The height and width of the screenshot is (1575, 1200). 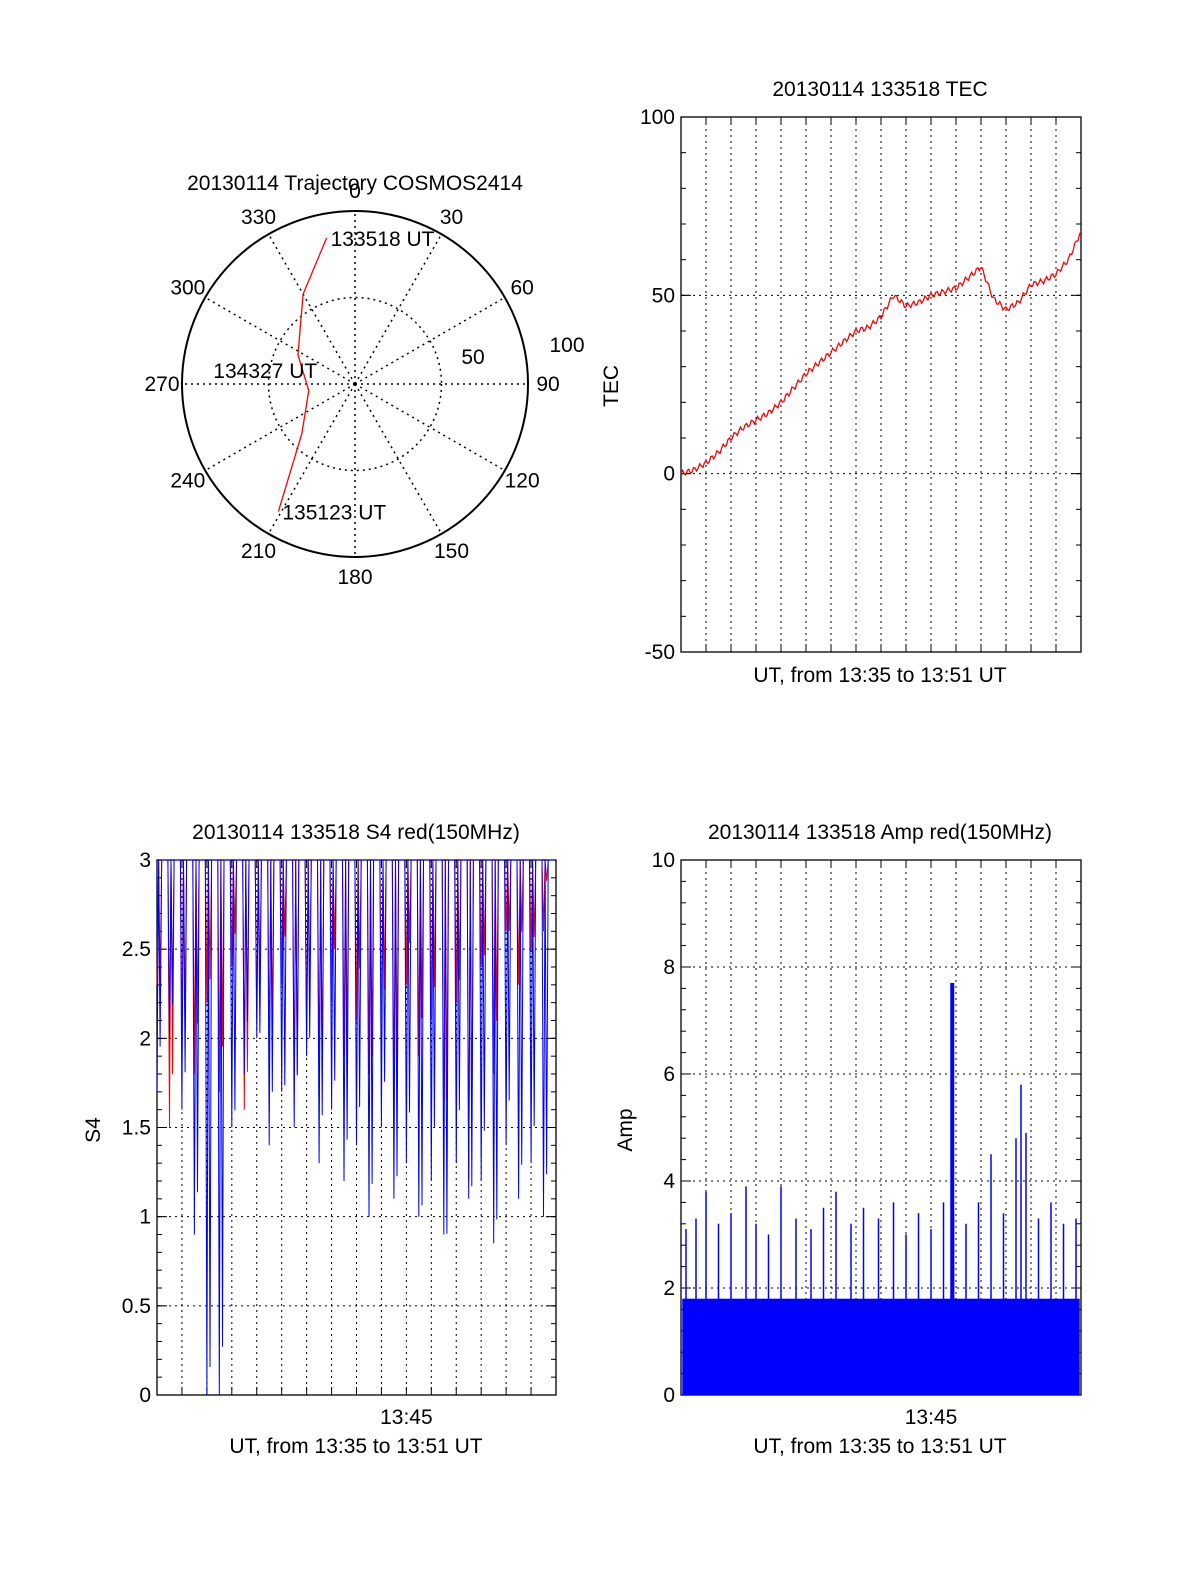 What do you see at coordinates (93, 1130) in the screenshot?
I see `s4-y-axis-label: S4` at bounding box center [93, 1130].